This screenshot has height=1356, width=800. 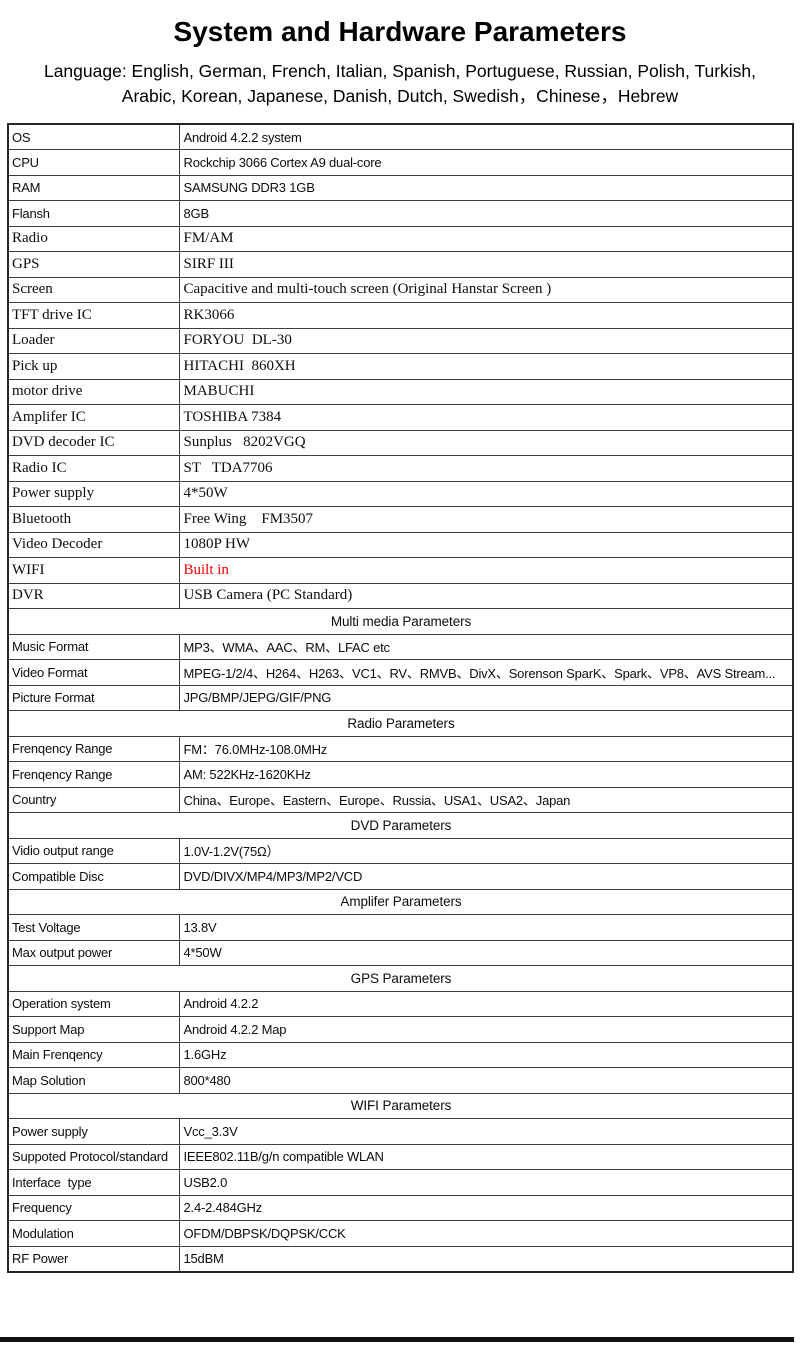 What do you see at coordinates (486, 774) in the screenshot?
I see `spec-value: AM: 522KHz-1620KHz` at bounding box center [486, 774].